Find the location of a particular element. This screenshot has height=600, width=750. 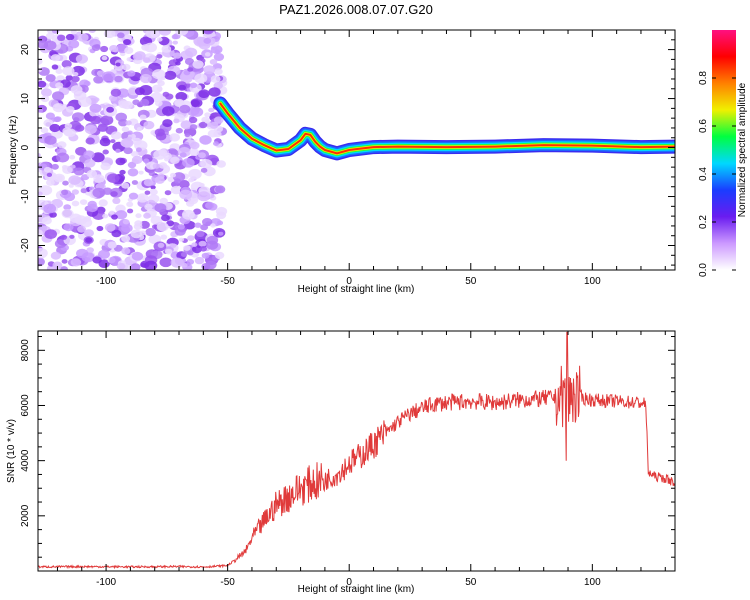

x-tick-label: 0 is located at coordinates (349, 582).